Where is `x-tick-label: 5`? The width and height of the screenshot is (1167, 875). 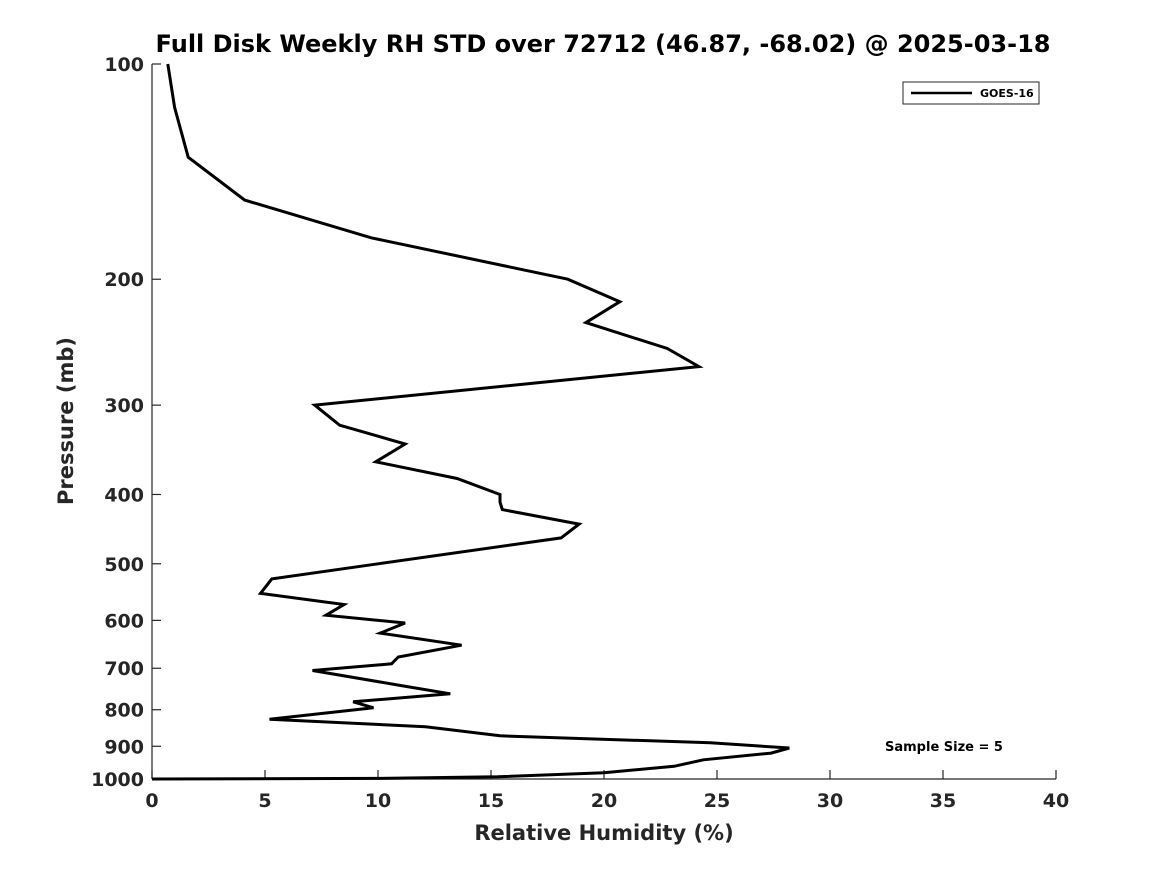 x-tick-label: 5 is located at coordinates (264, 801).